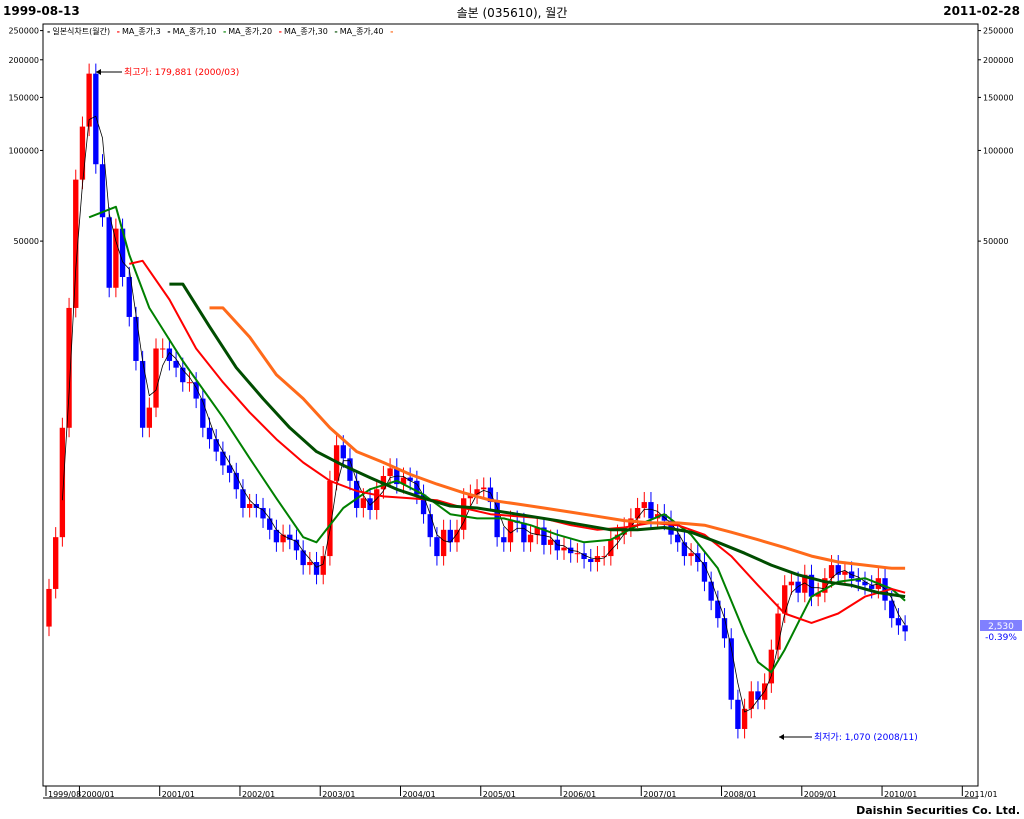 The height and width of the screenshot is (819, 1024). What do you see at coordinates (23, 31) in the screenshot?
I see `y-tick-label-left: 250000` at bounding box center [23, 31].